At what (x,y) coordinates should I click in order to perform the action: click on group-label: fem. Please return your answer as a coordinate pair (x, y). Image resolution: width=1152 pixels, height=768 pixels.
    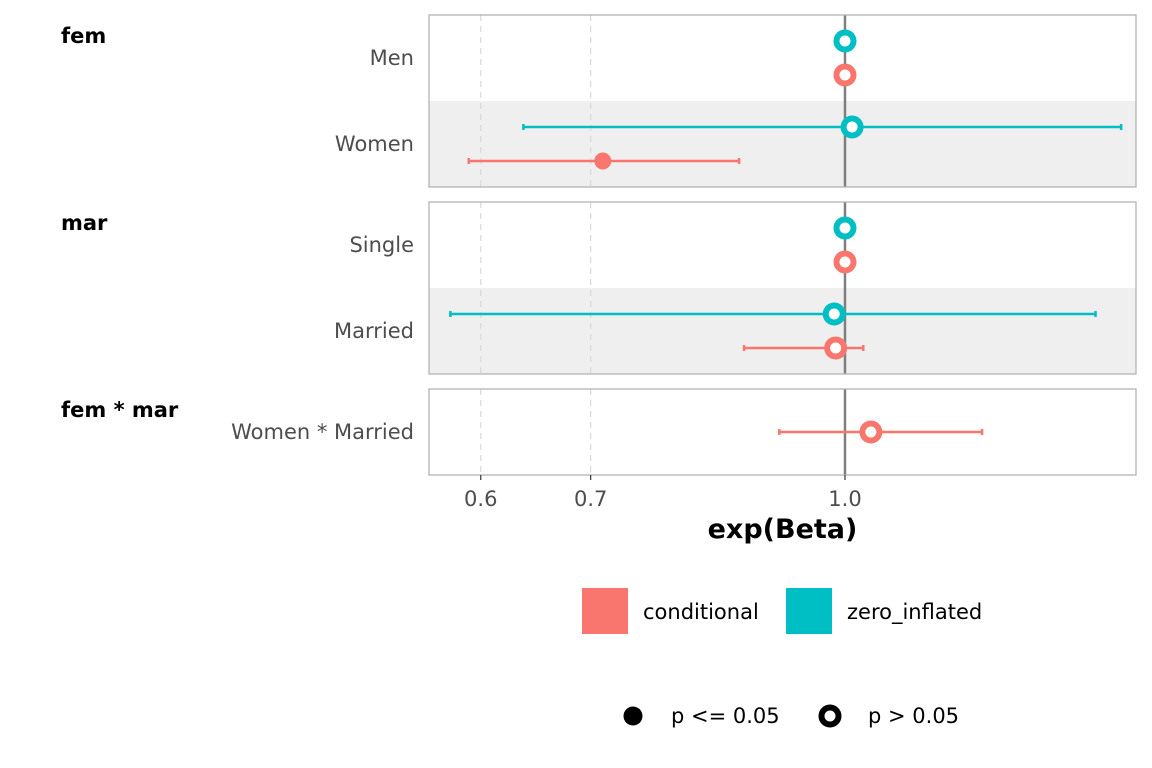
    Looking at the image, I should click on (83, 36).